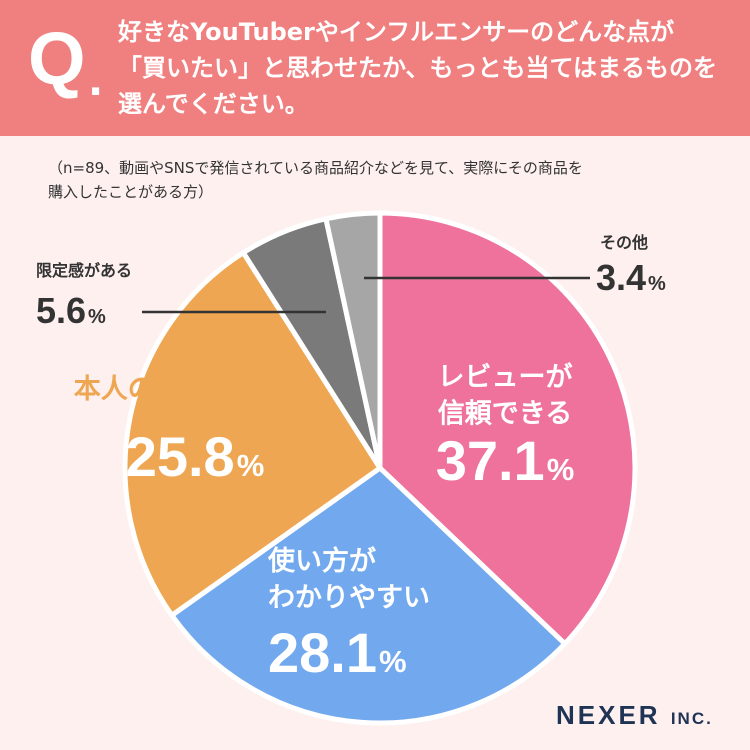 The height and width of the screenshot is (750, 750). Describe the element at coordinates (505, 377) in the screenshot. I see `slice-label-line: レビューが` at that location.